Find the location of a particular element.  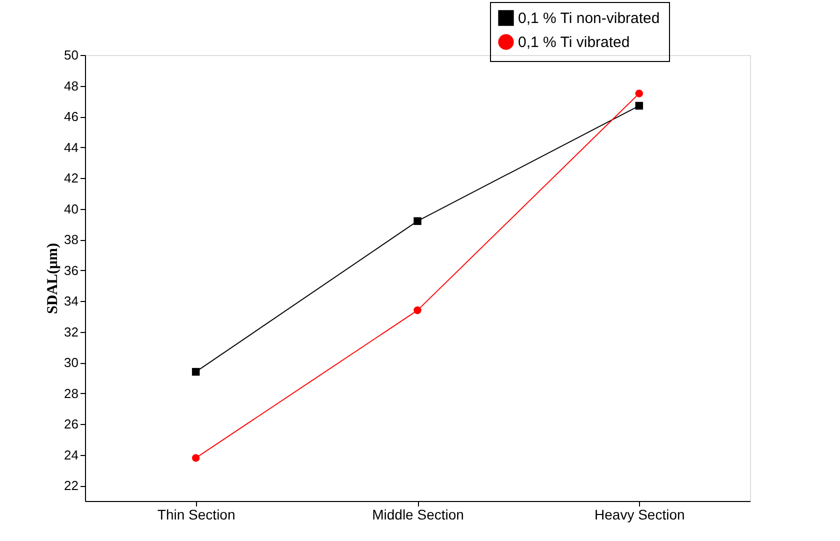

legend-label: 0,1 % Ti non-vibrated is located at coordinates (589, 18).